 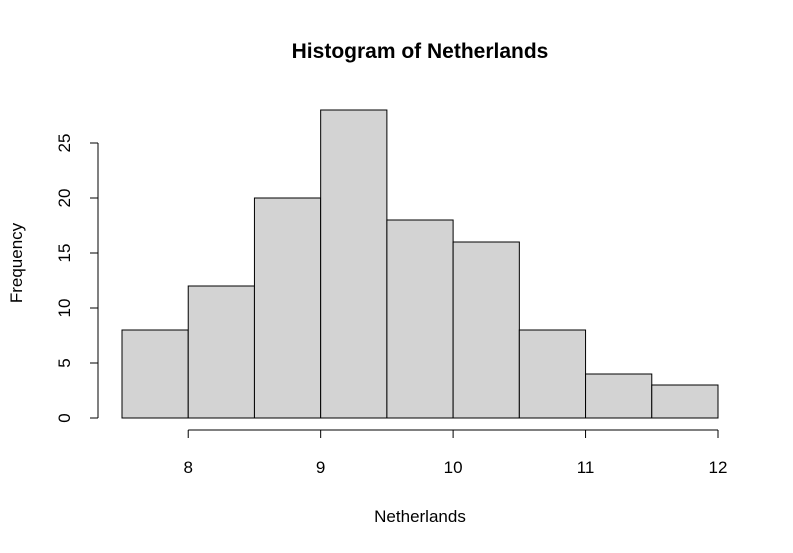 What do you see at coordinates (455, 453) in the screenshot?
I see `x-axis: 8 9 10 11 12` at bounding box center [455, 453].